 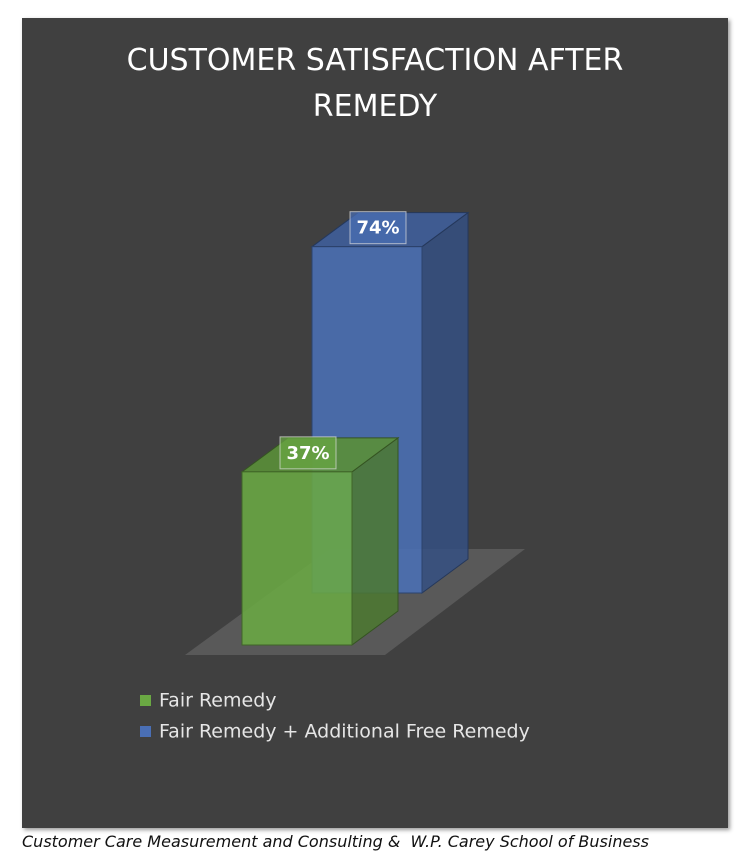 I want to click on value-label: 74%, so click(x=377, y=228).